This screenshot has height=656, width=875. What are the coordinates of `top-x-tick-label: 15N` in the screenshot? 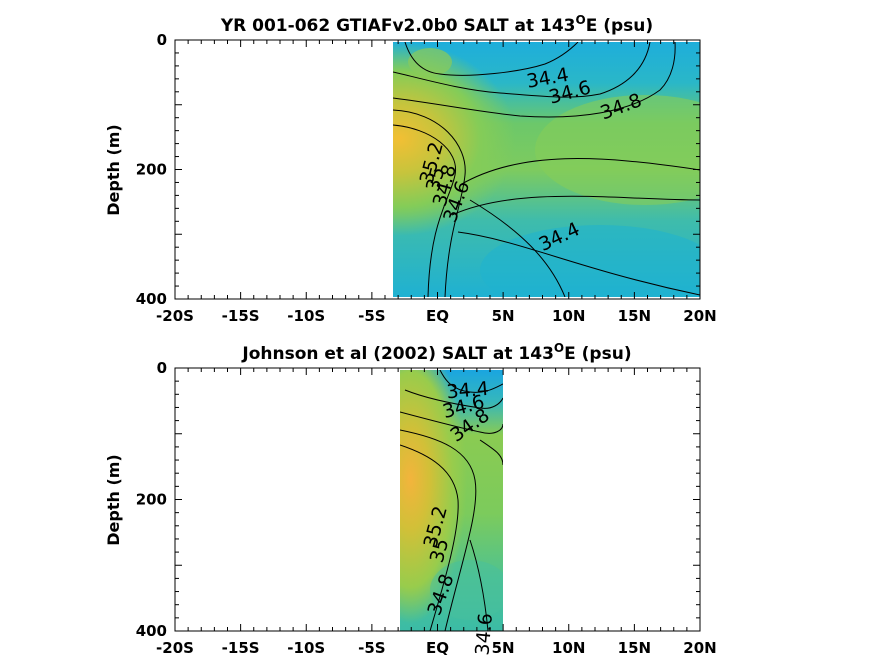 It's located at (634, 316).